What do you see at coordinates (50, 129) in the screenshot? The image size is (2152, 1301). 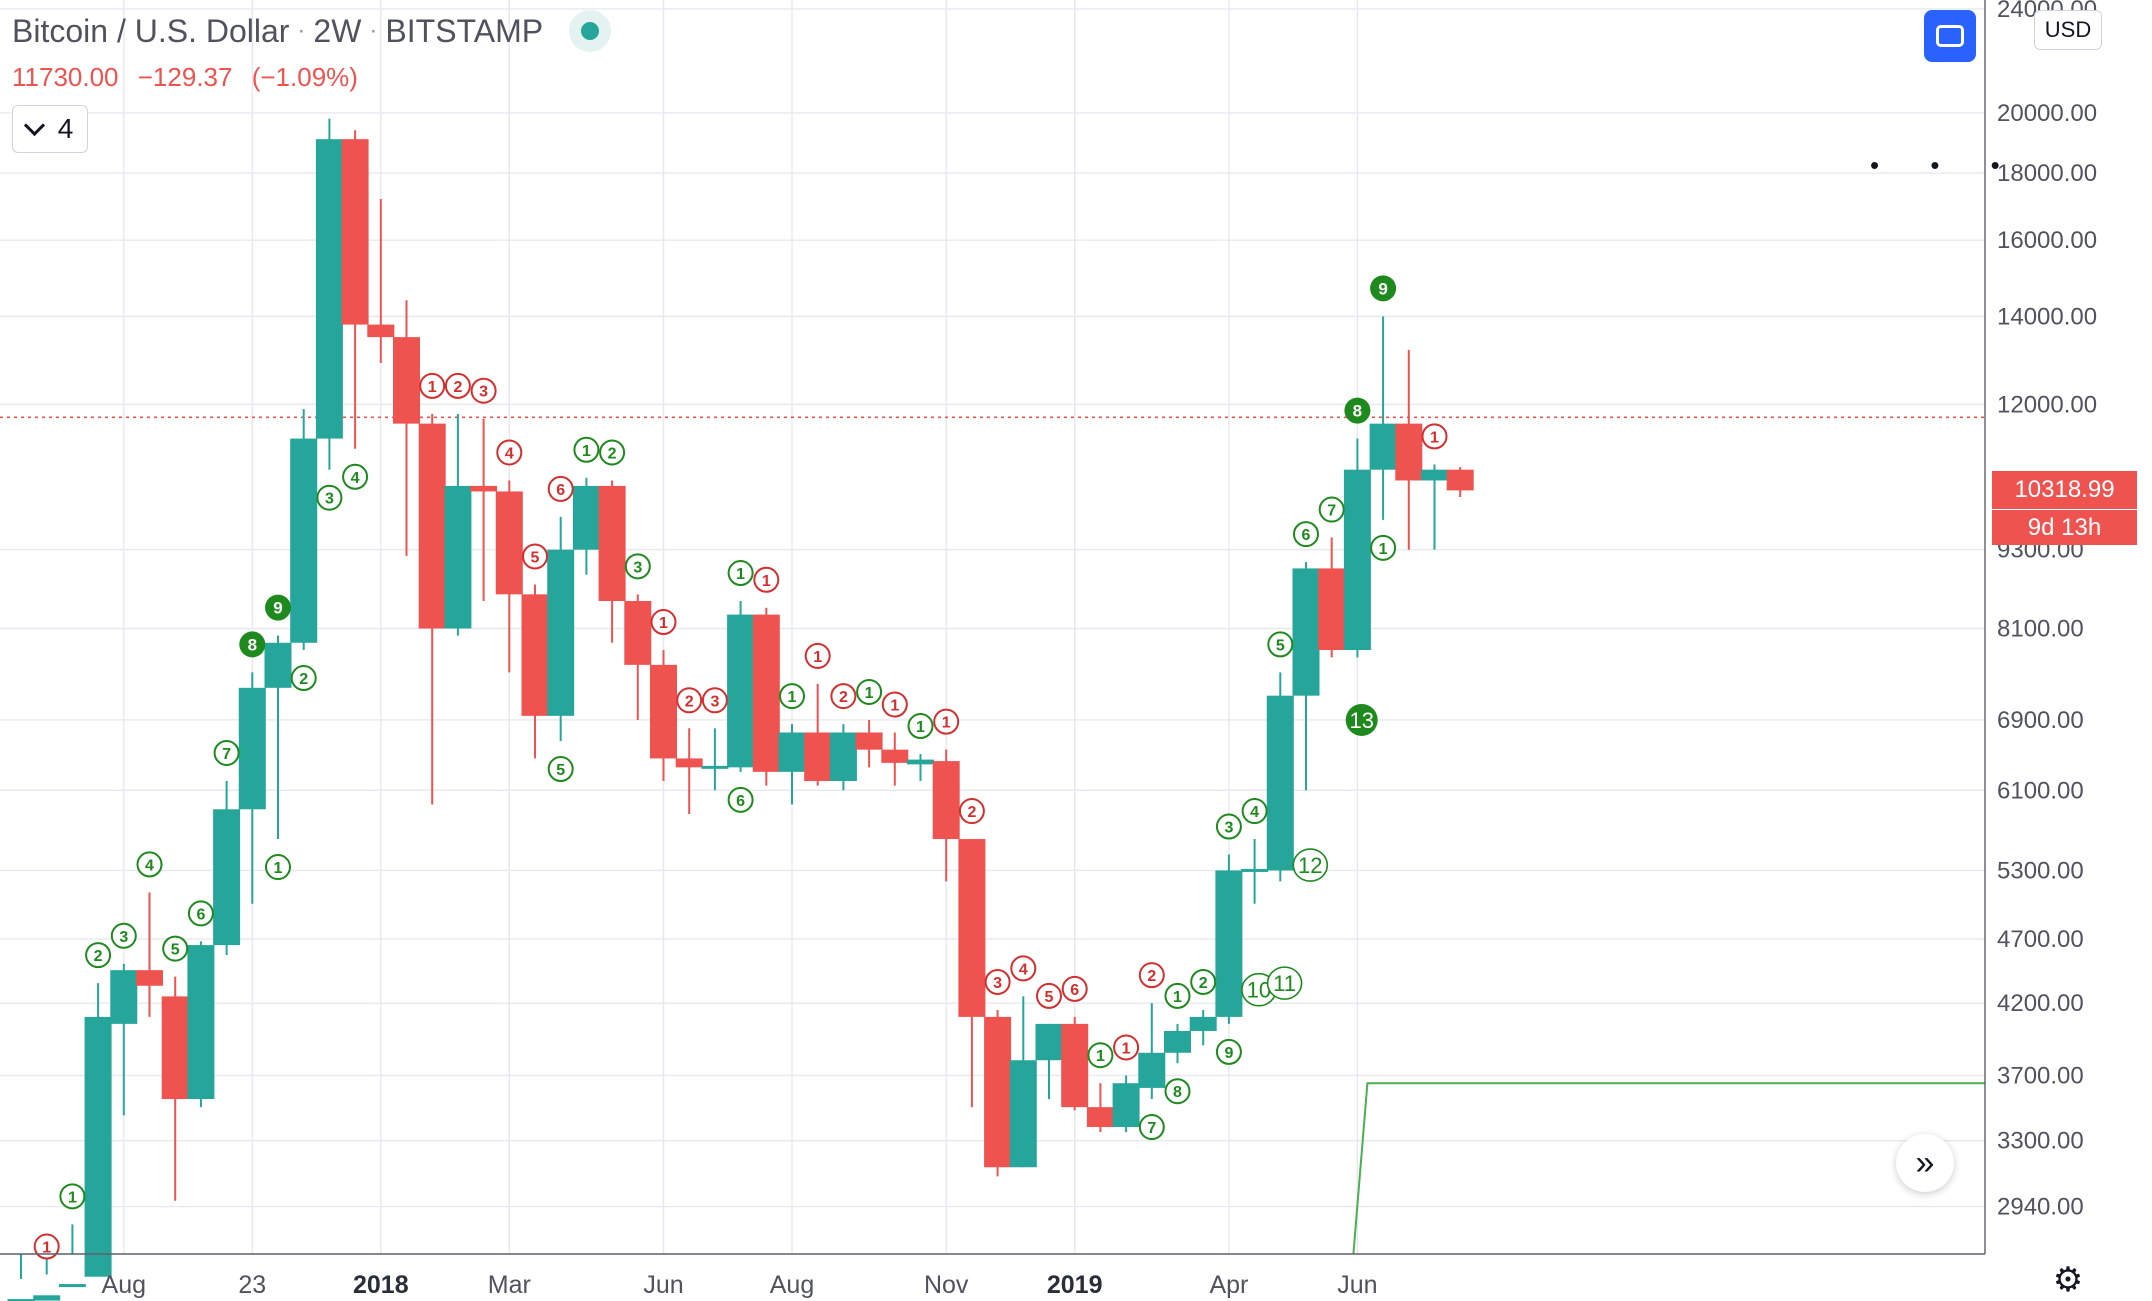 I see `indicators-toggle-button: 4` at bounding box center [50, 129].